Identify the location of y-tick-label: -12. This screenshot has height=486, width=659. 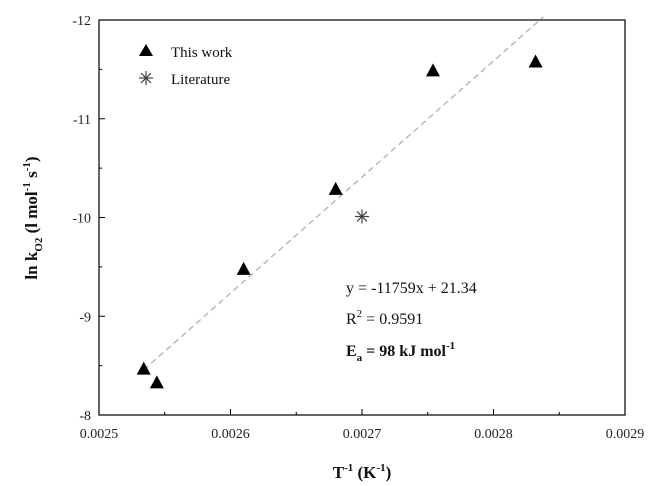
(81, 21).